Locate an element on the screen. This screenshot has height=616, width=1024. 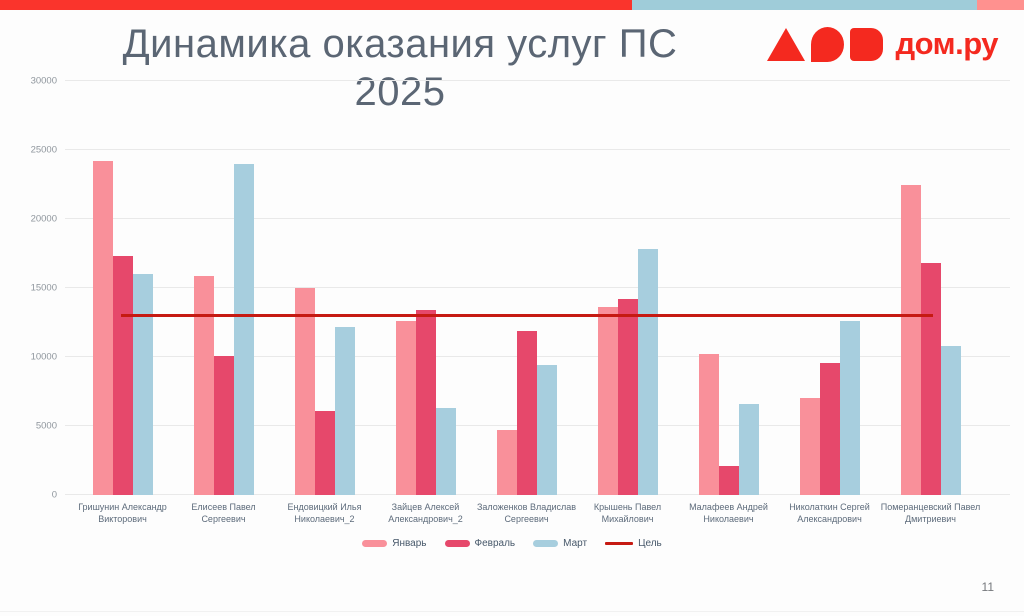
bar-Январь-1 is located at coordinates (102, 328).